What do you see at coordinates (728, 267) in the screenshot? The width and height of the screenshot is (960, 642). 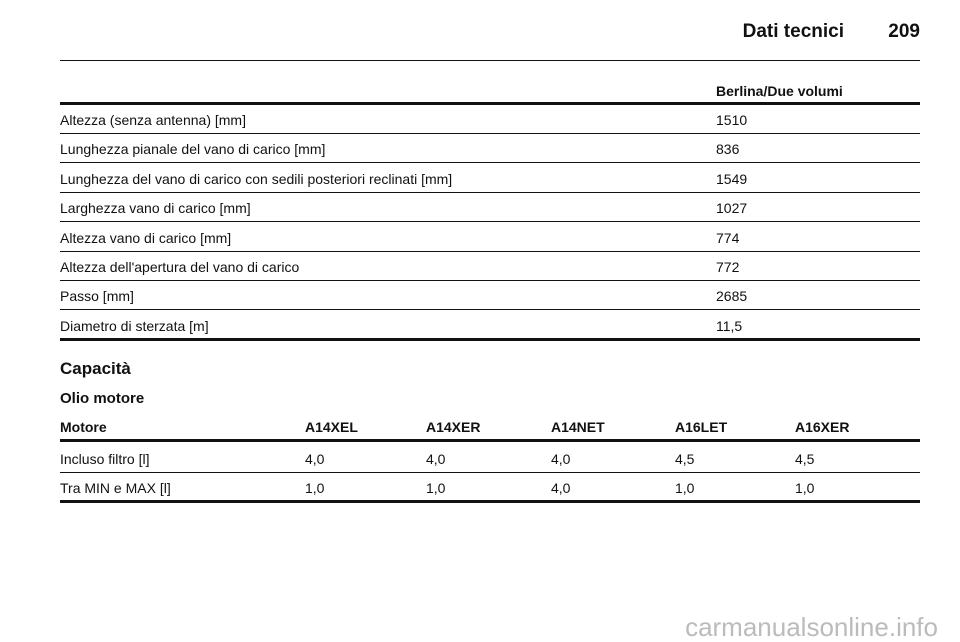 I see `row-value: 772` at bounding box center [728, 267].